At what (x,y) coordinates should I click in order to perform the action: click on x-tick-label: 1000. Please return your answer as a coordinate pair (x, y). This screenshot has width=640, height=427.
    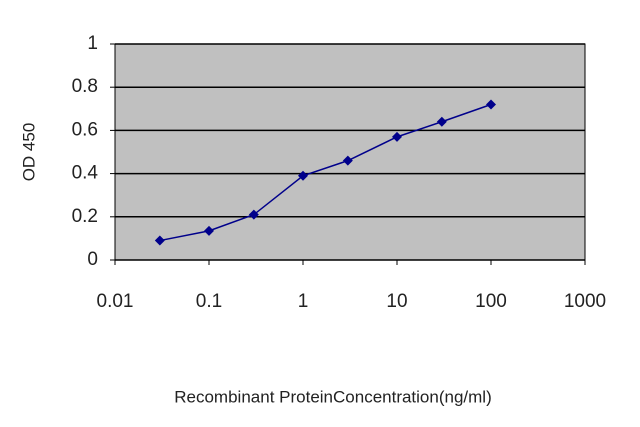
    Looking at the image, I should click on (585, 301).